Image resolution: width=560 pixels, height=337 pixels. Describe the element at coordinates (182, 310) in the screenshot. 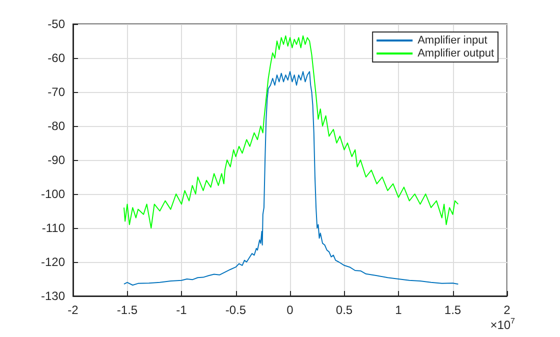

I see `x-tick-label: -1` at that location.